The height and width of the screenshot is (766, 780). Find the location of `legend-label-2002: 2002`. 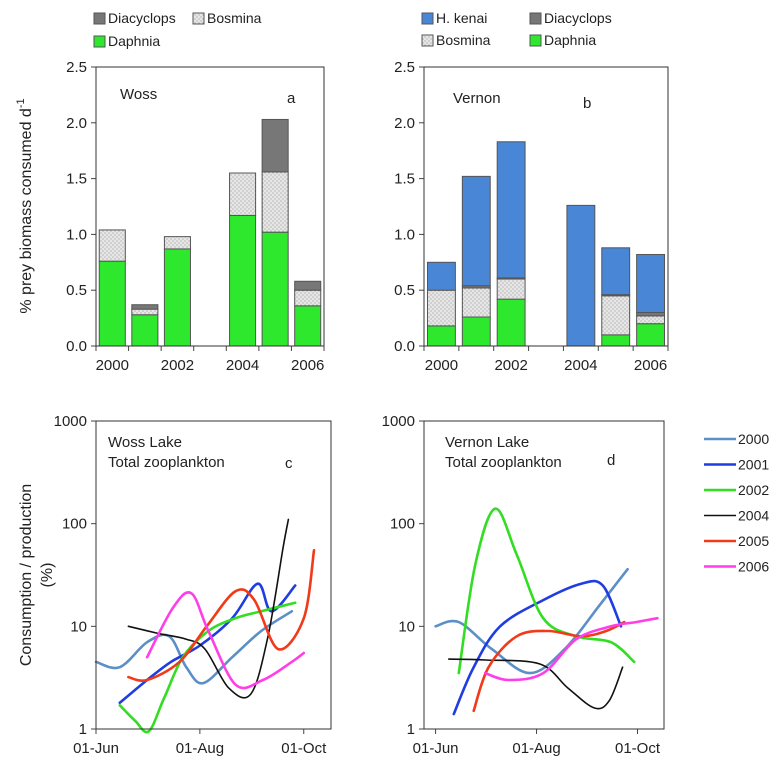

legend-label-2002: 2002 is located at coordinates (753, 490).